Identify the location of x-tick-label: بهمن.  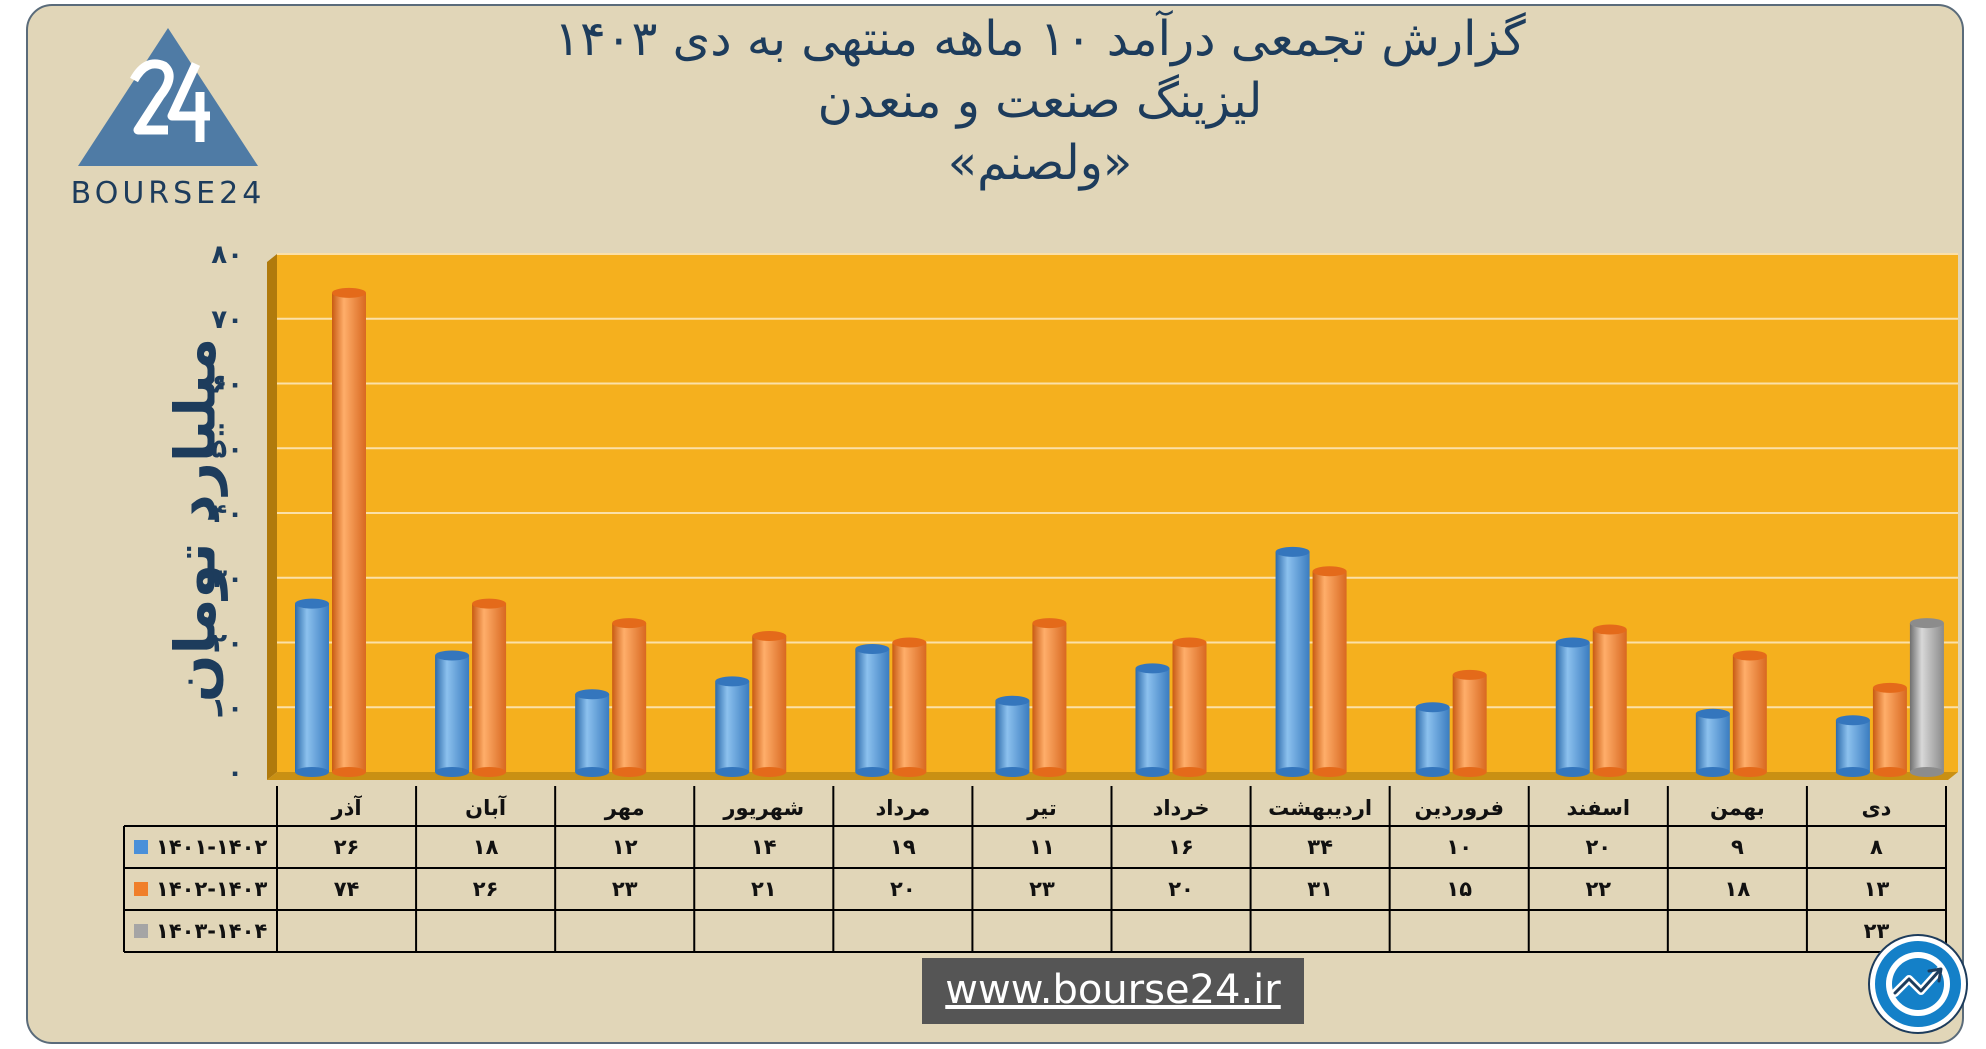
(1737, 808).